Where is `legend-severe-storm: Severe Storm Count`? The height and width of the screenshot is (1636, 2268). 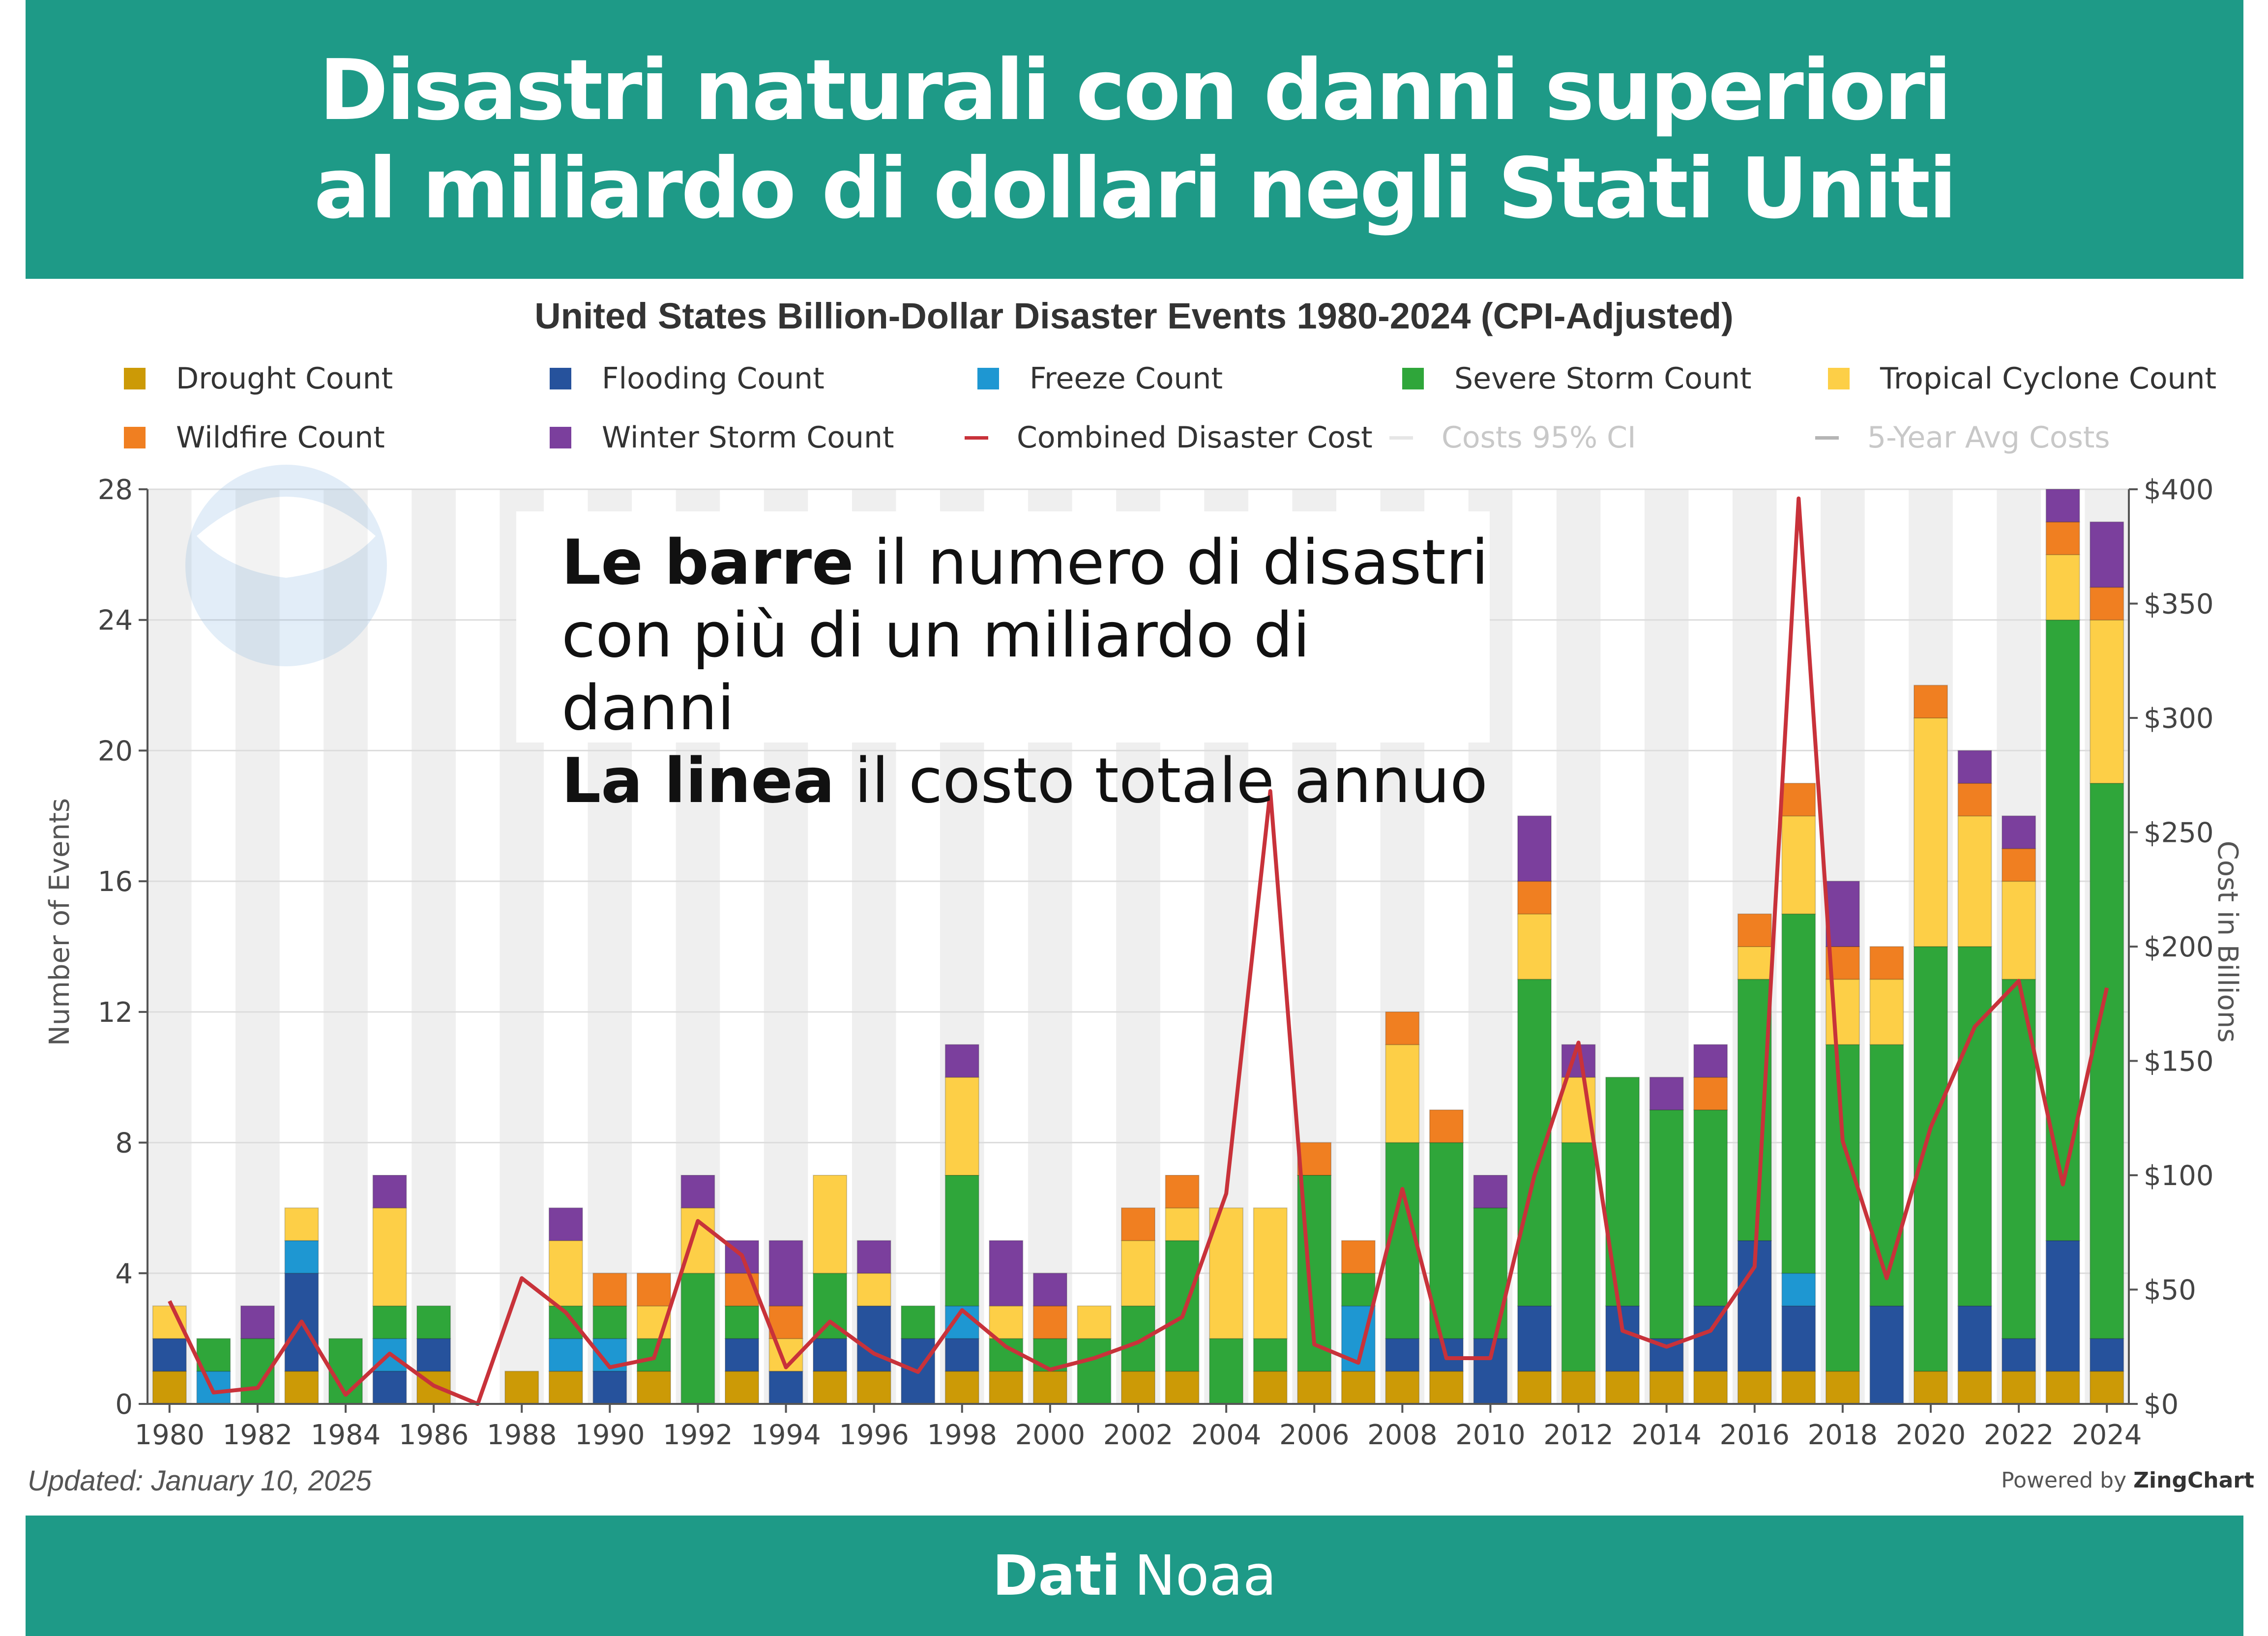
legend-severe-storm: Severe Storm Count is located at coordinates (1576, 378).